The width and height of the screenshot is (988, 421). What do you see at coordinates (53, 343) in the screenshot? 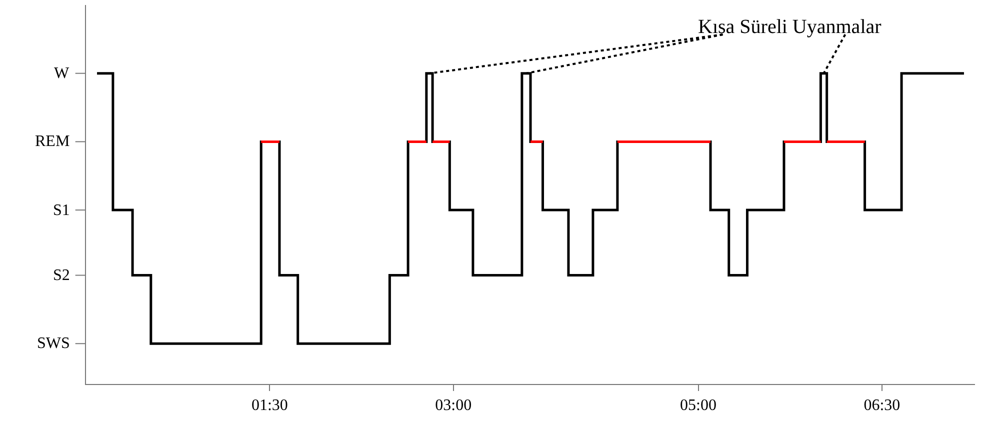
I see `text: SWS` at bounding box center [53, 343].